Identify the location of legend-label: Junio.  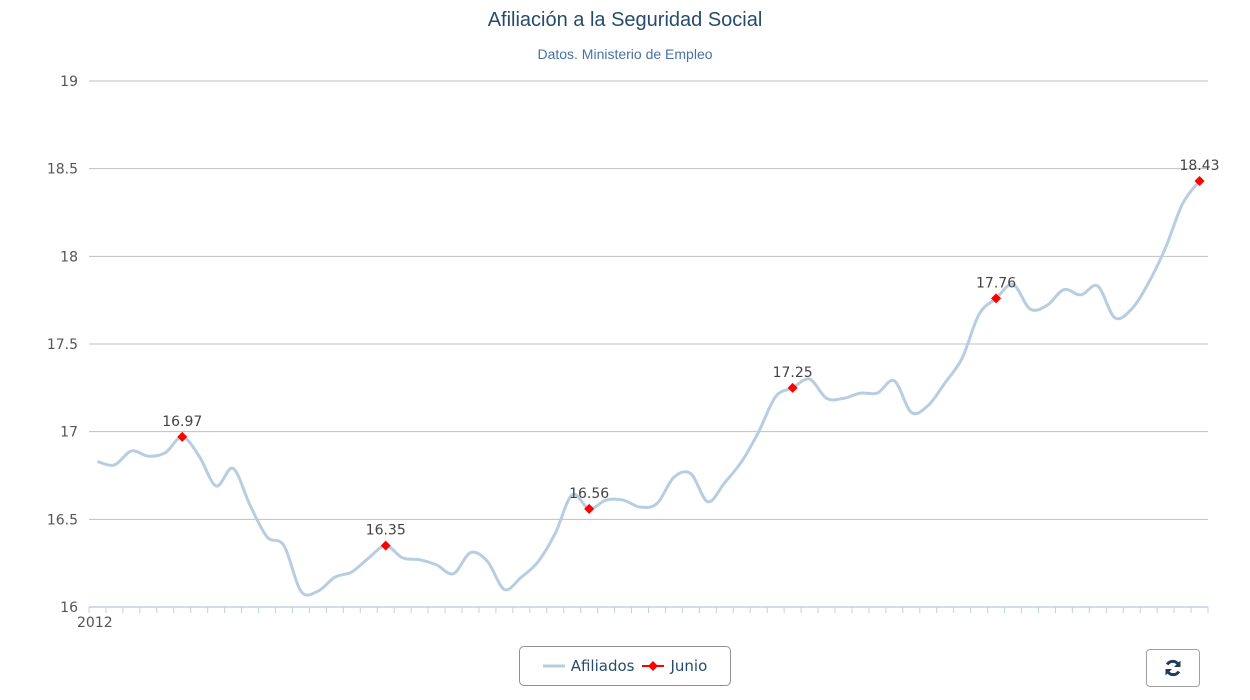
(689, 666).